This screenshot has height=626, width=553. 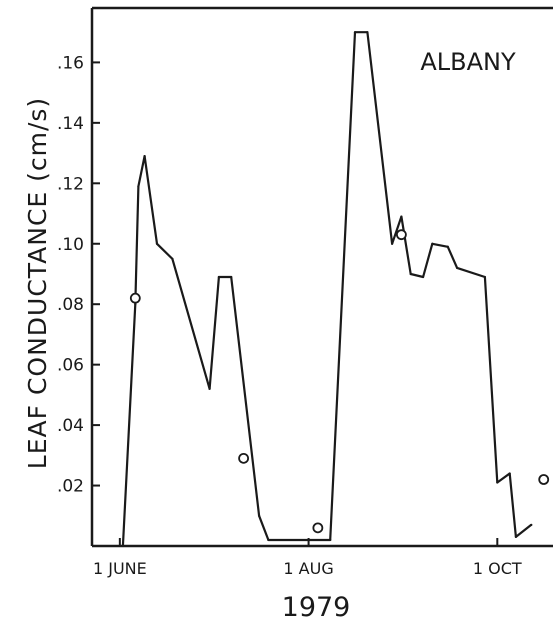 I want to click on y-tick-label: .16, so click(x=70, y=63).